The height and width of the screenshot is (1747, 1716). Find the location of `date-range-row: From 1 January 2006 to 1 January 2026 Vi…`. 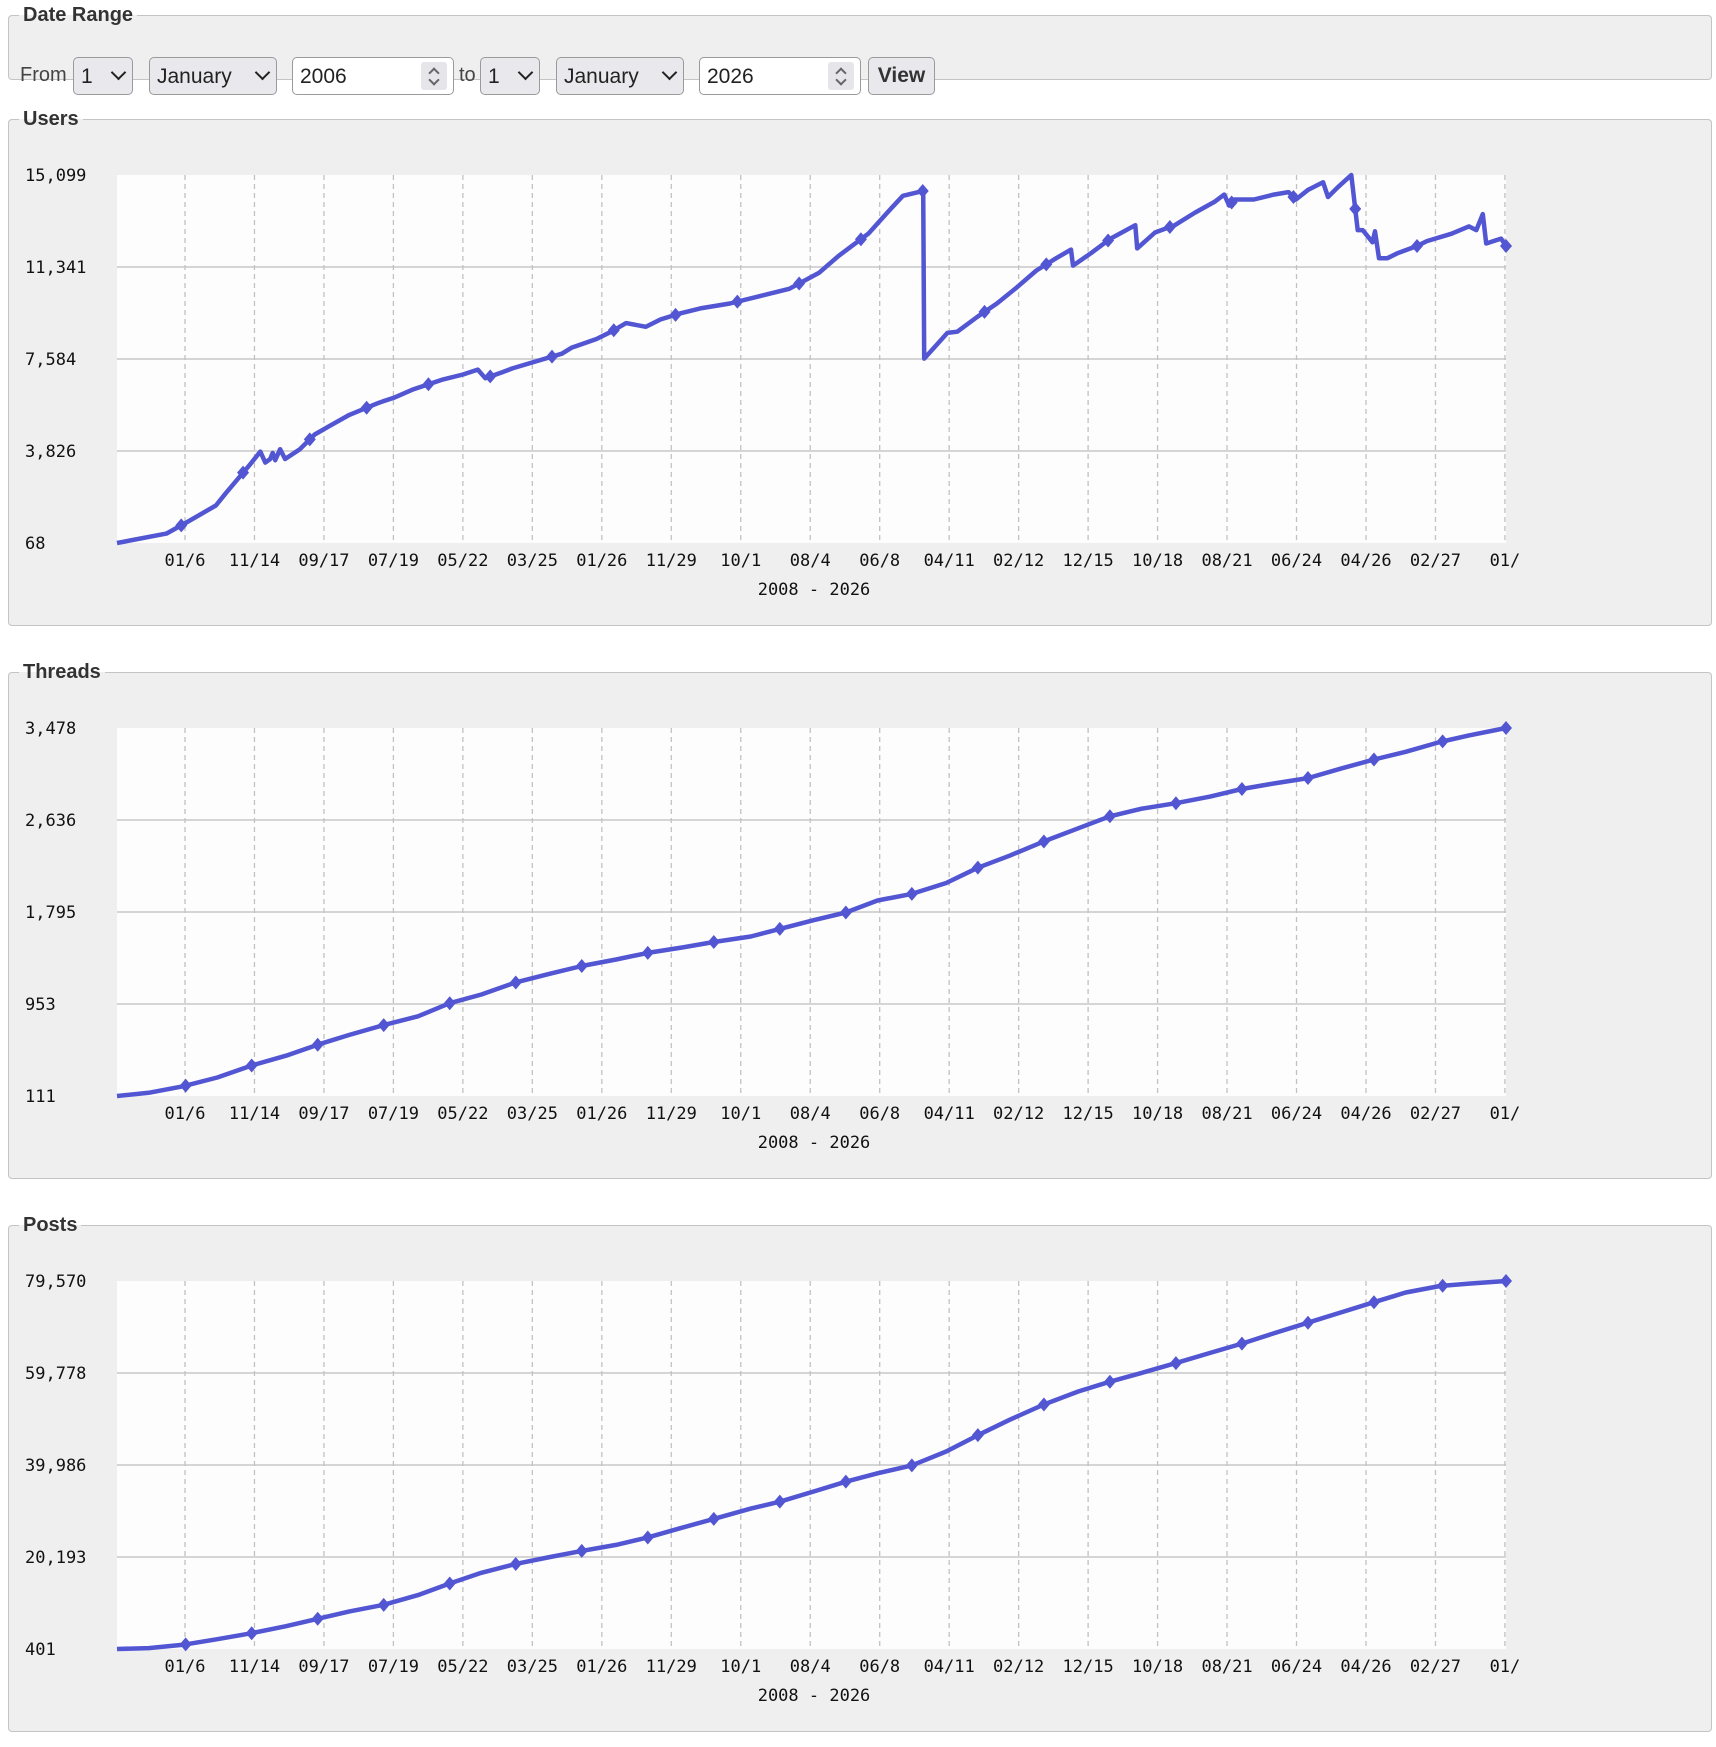

date-range-row: From 1 January 2006 to 1 January 2026 Vi… is located at coordinates (860, 74).